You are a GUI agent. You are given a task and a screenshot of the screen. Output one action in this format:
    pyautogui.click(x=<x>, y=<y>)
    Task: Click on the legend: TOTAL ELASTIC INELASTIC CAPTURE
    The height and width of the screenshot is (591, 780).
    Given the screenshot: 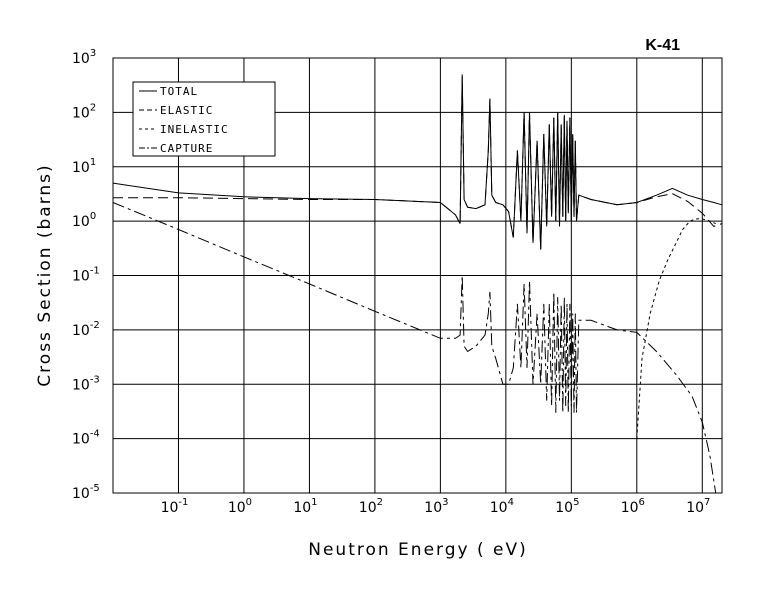 What is the action you would take?
    pyautogui.click(x=204, y=119)
    